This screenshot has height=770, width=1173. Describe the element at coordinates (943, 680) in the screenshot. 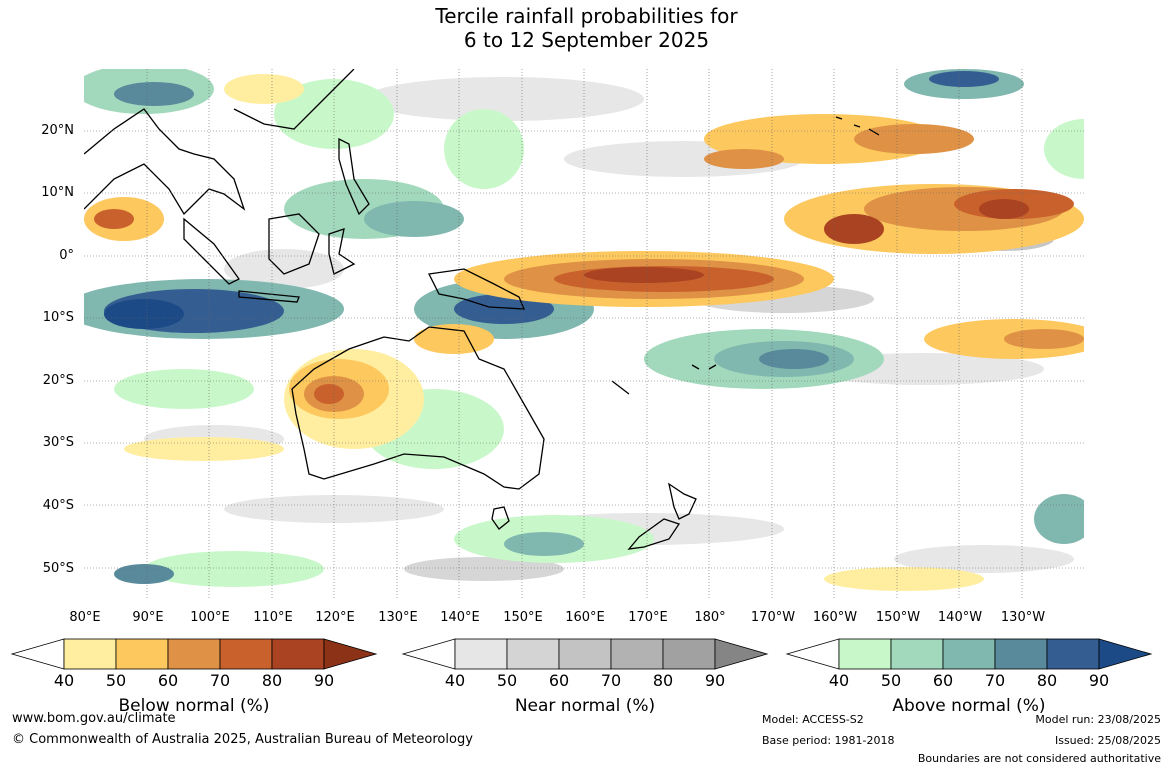

I see `cb-above-tick-60: 60` at that location.